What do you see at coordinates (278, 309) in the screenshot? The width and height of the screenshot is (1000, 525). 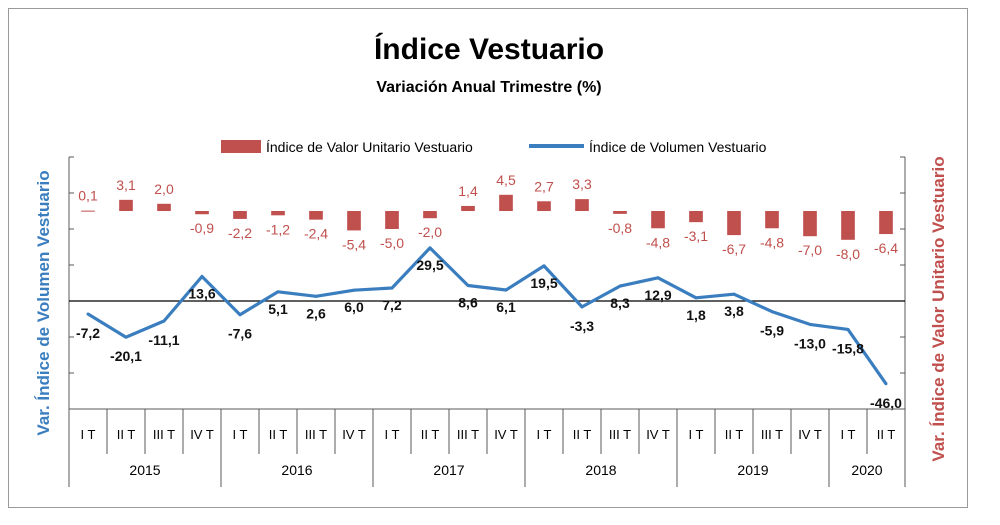 I see `line-data-label: 5,1` at bounding box center [278, 309].